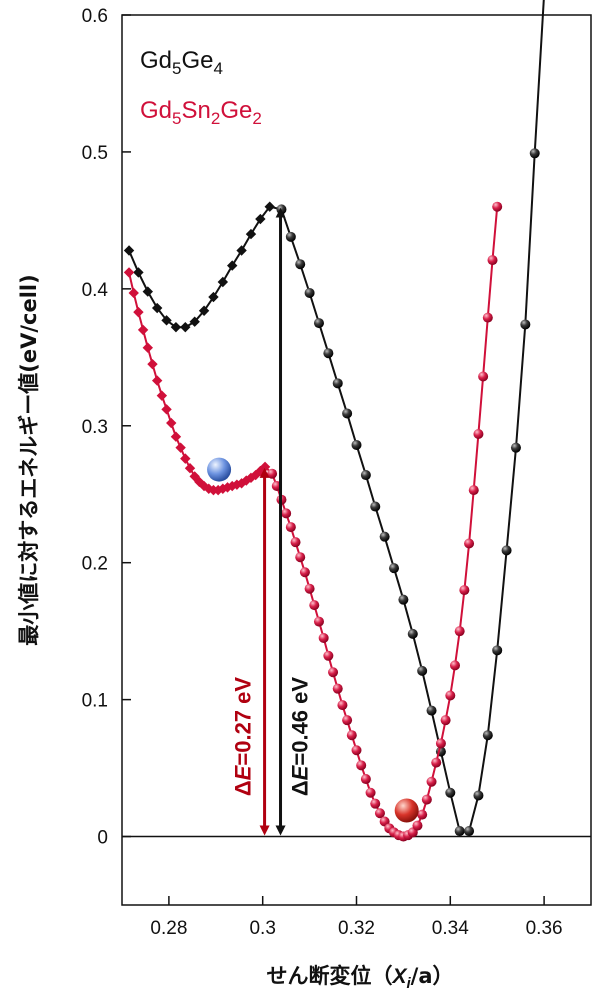 The image size is (611, 1000). Describe the element at coordinates (95, 427) in the screenshot. I see `y-tick-label: 0.3` at that location.